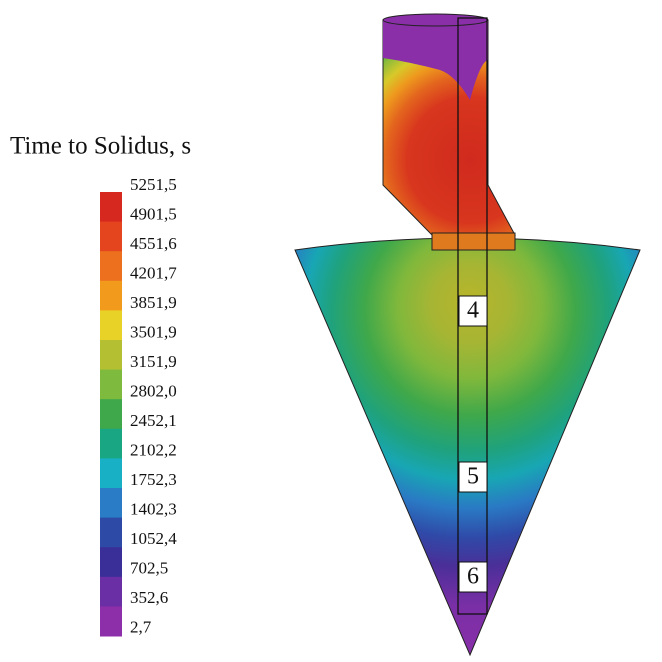 Image resolution: width=662 pixels, height=662 pixels. What do you see at coordinates (153, 479) in the screenshot?
I see `colorbar-label: 1752,3` at bounding box center [153, 479].